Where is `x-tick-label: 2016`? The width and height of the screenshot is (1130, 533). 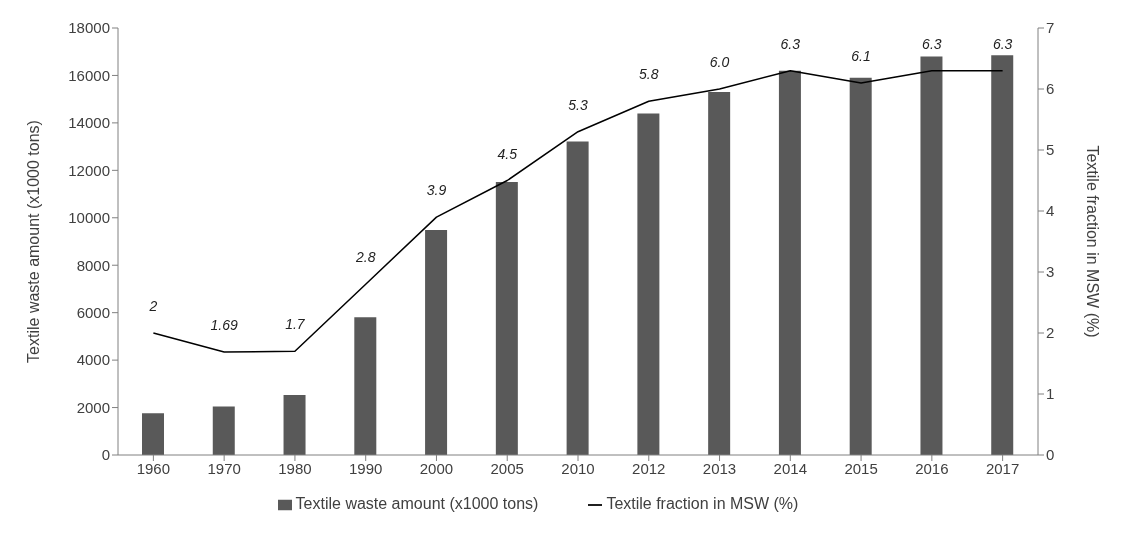
x-tick-label: 2016 is located at coordinates (932, 468).